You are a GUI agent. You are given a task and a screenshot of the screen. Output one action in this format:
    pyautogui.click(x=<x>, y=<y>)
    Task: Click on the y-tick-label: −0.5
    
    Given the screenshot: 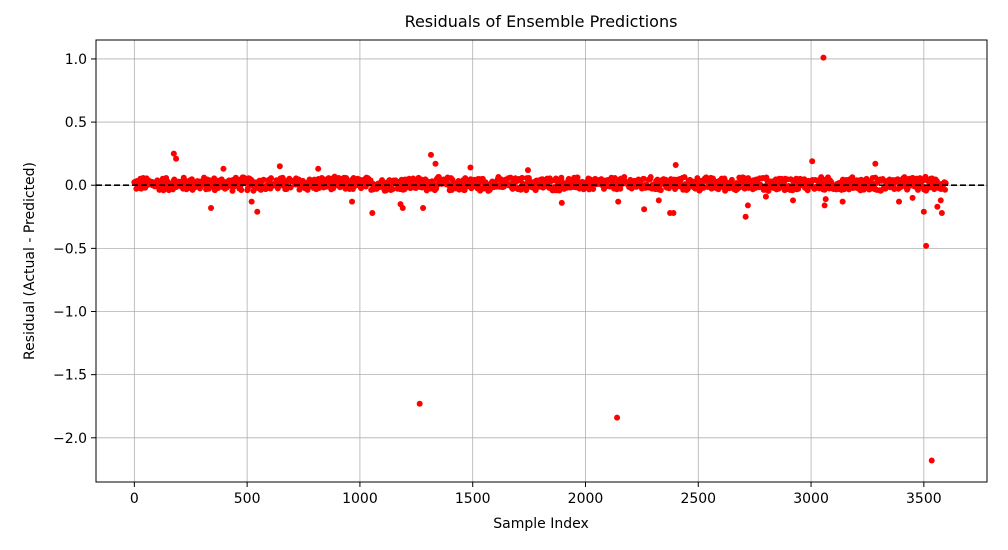 What is the action you would take?
    pyautogui.click(x=70, y=249)
    